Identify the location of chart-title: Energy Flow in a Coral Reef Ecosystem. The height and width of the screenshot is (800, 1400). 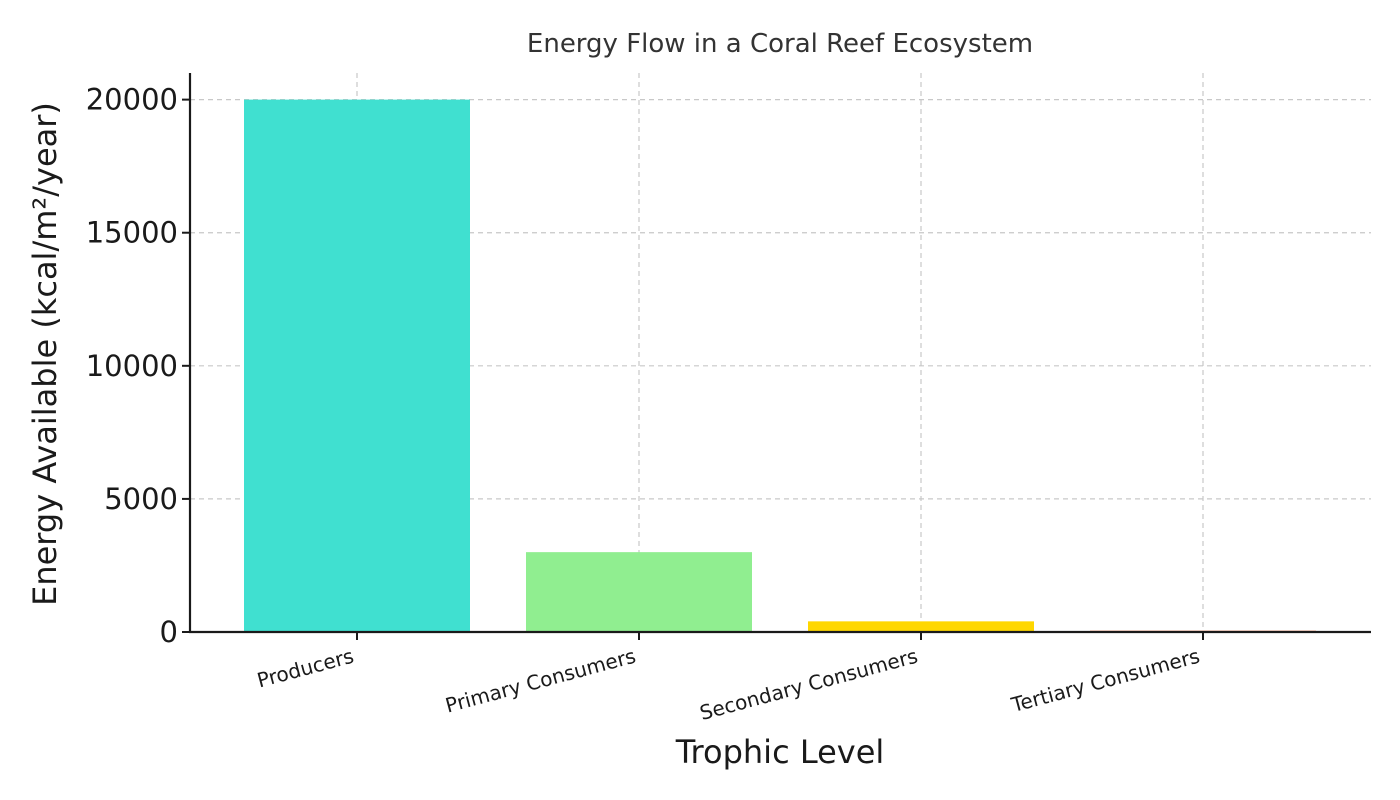
(780, 44).